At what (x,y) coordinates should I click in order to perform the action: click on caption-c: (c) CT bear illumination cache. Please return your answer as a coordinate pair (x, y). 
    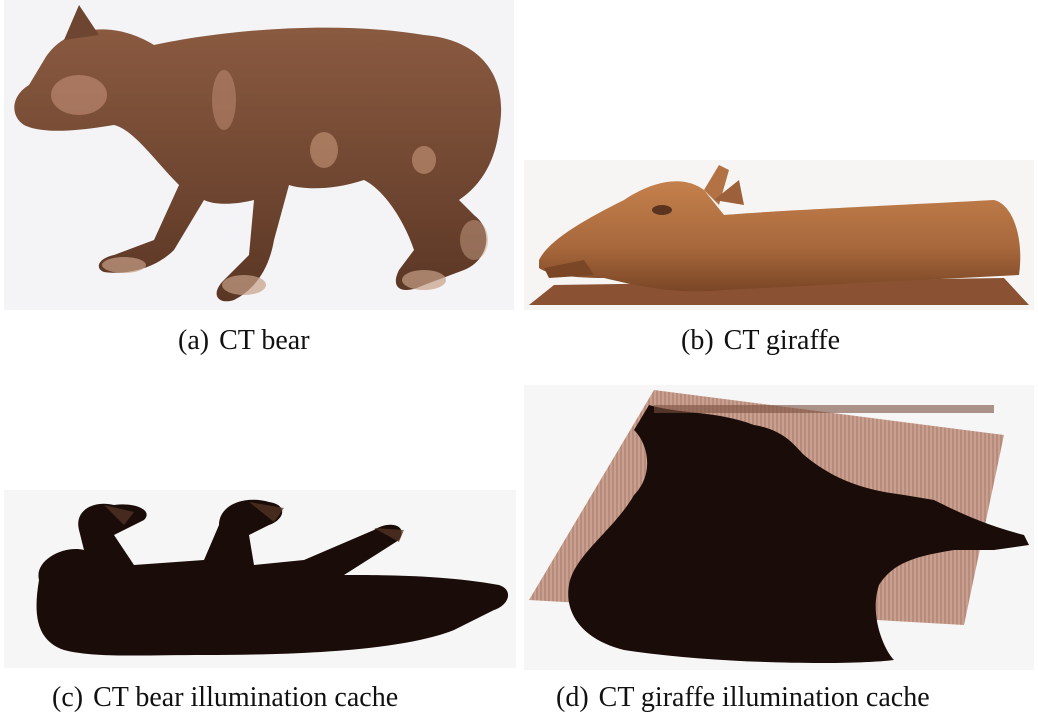
    Looking at the image, I should click on (225, 698).